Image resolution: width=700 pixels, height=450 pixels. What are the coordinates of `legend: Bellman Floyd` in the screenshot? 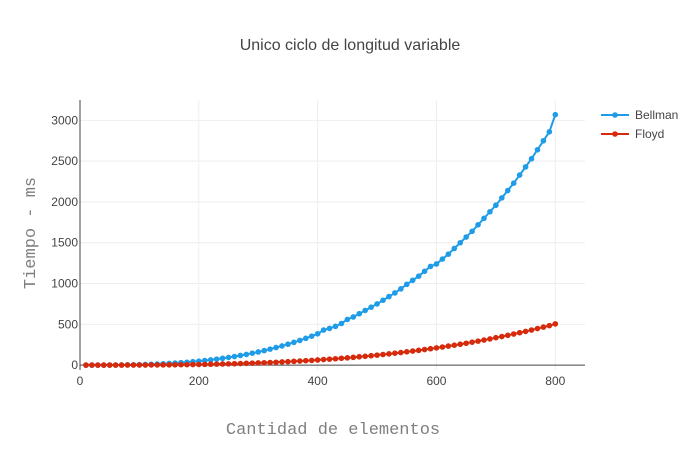 It's located at (639, 124).